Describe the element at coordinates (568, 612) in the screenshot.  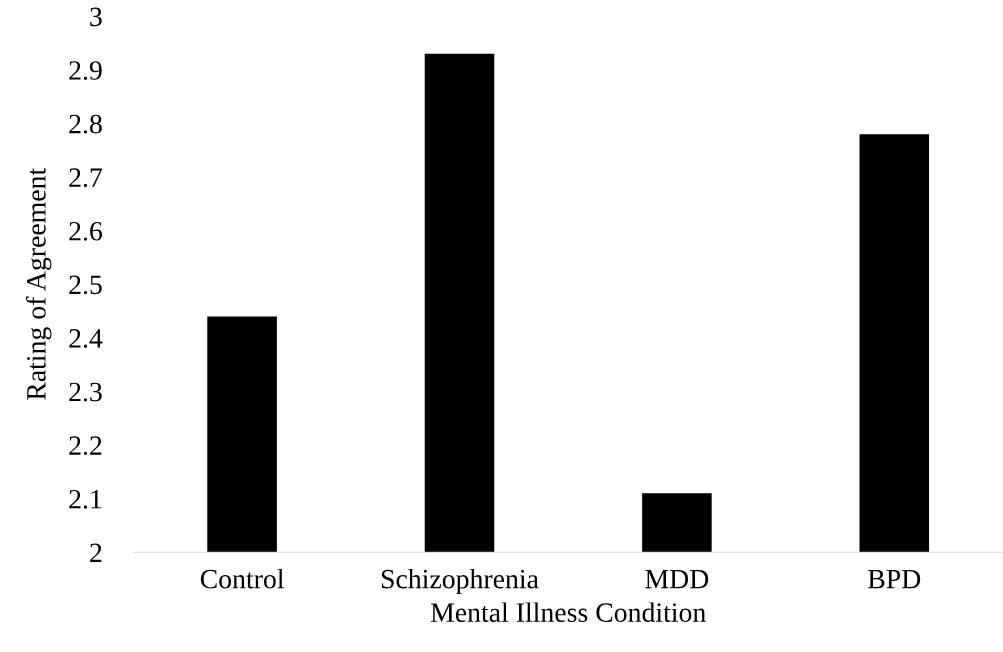
I see `x-axis-title: Mental Illness Condition` at that location.